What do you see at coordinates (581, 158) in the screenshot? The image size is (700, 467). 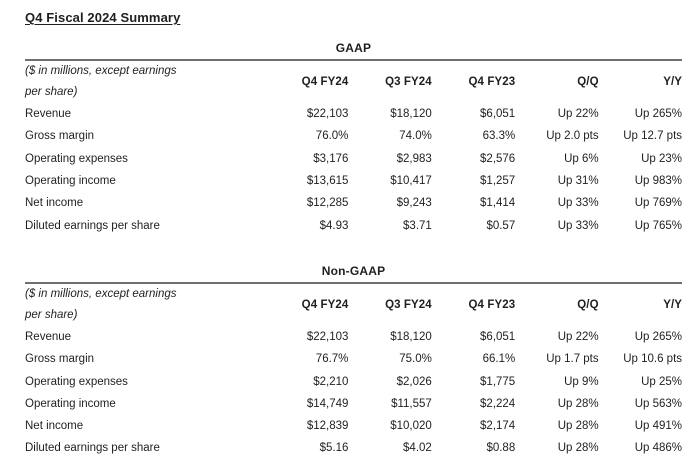 I see `cell-value: Up 6%` at bounding box center [581, 158].